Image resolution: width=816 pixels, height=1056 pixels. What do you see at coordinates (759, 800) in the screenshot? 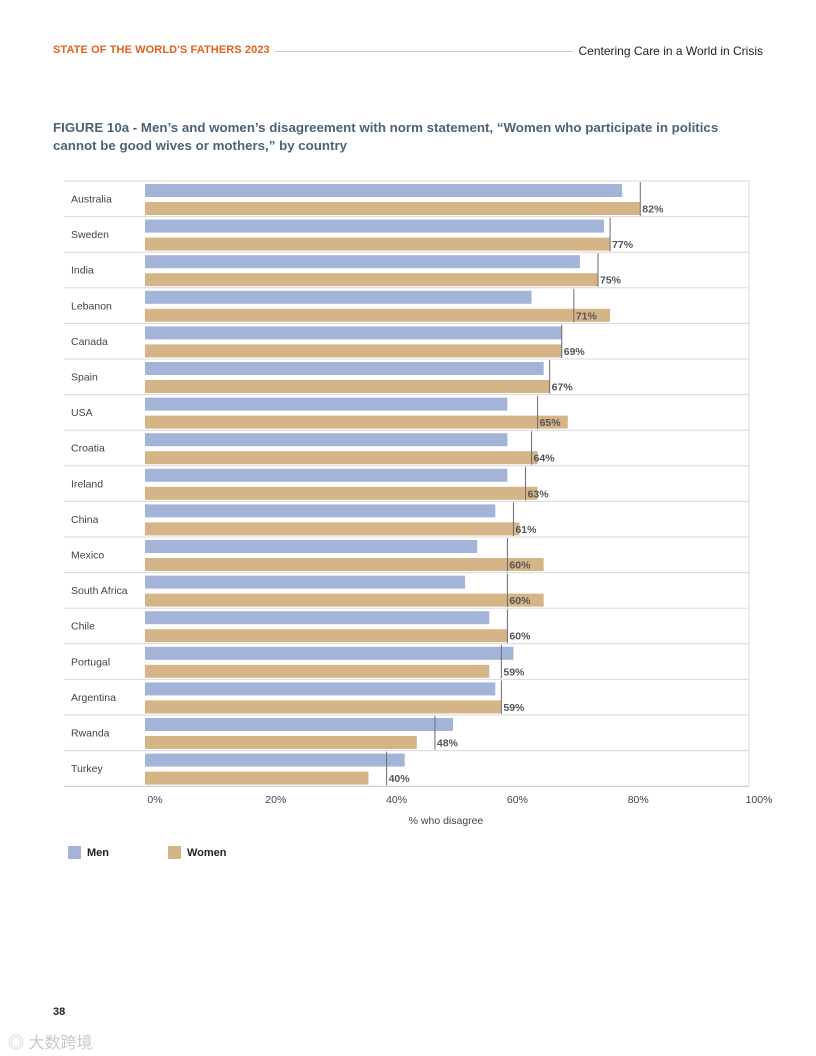
I see `x-tick-label: 100%` at bounding box center [759, 800].